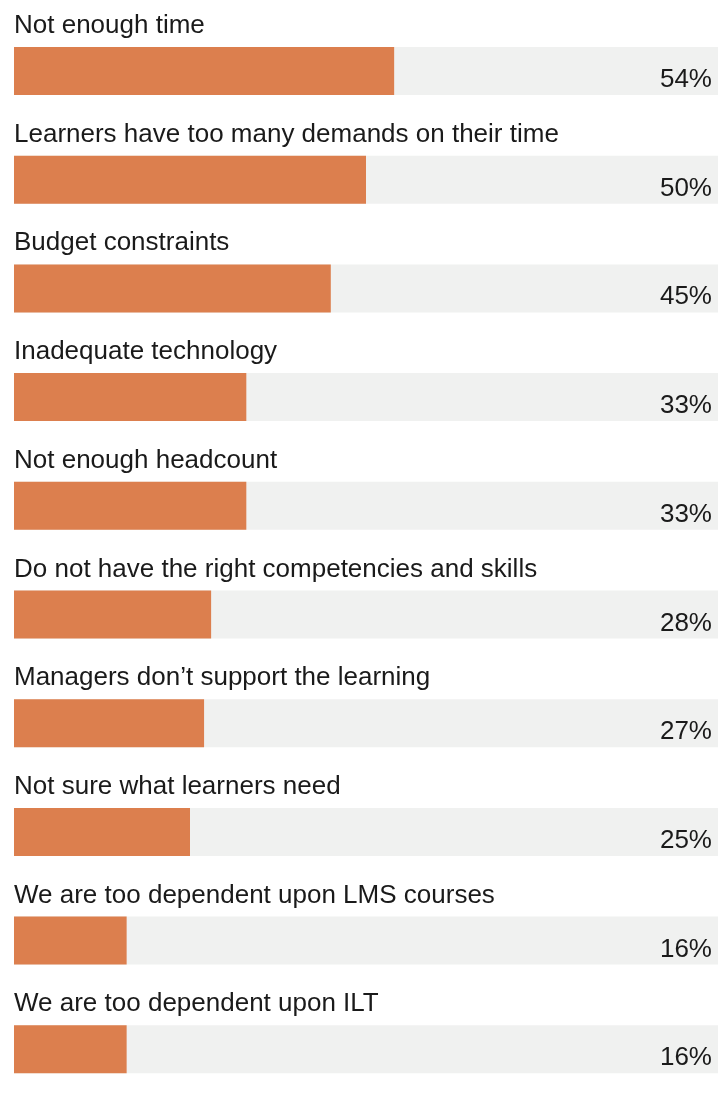  I want to click on data-label: 28%, so click(685, 621).